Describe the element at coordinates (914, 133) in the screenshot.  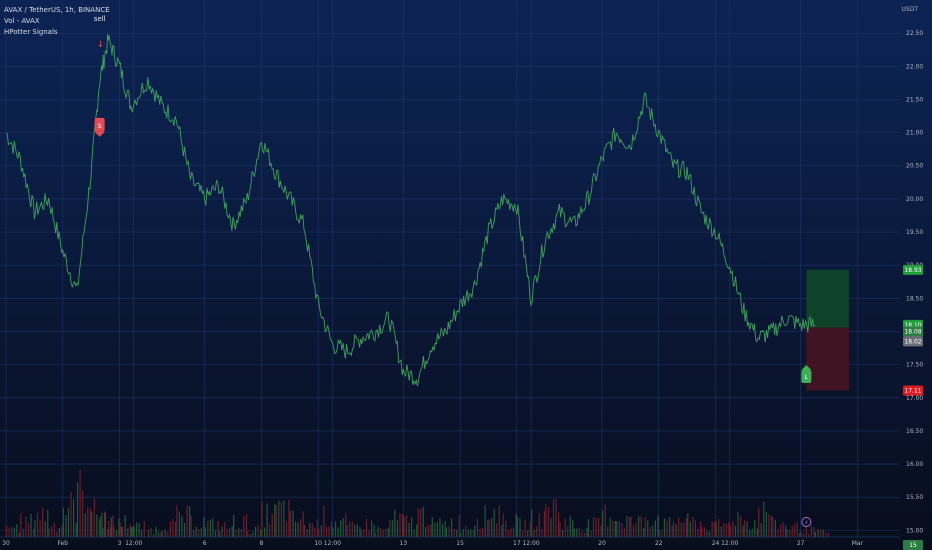
I see `price-tick-label: 21.00` at that location.